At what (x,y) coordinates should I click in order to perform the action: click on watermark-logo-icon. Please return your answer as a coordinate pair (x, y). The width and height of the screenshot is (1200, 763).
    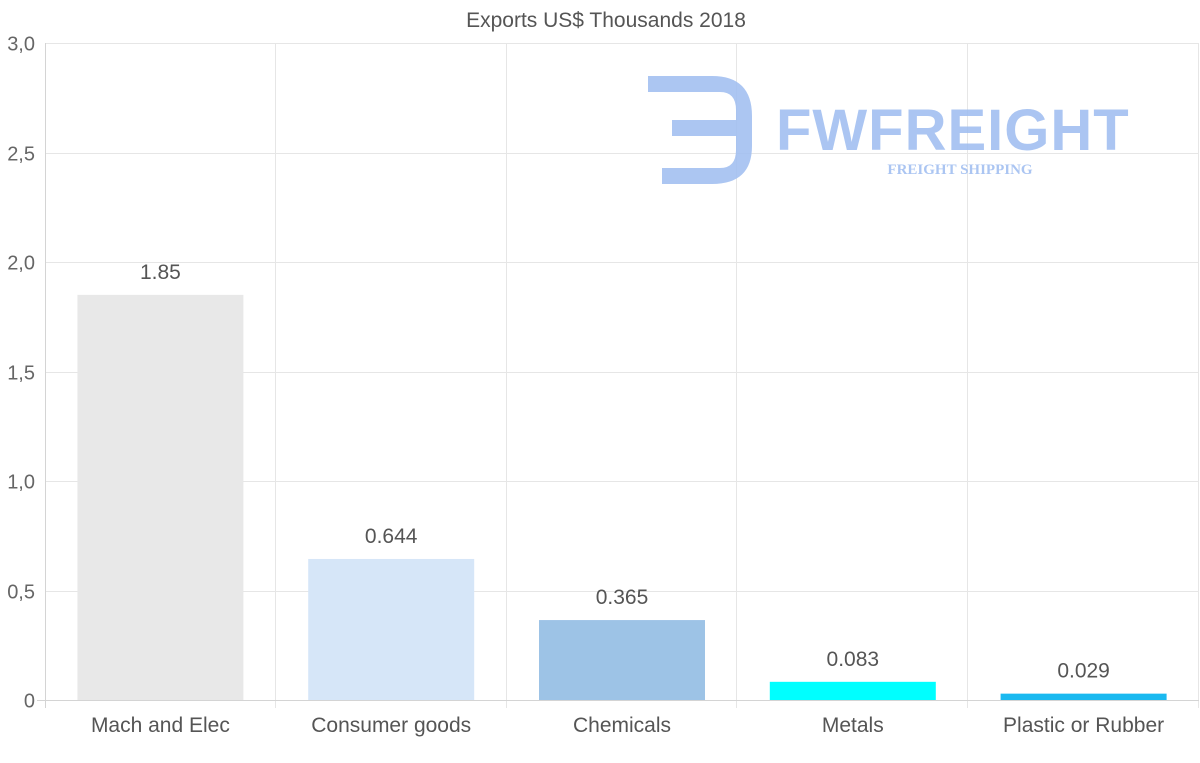
    Looking at the image, I should click on (700, 130).